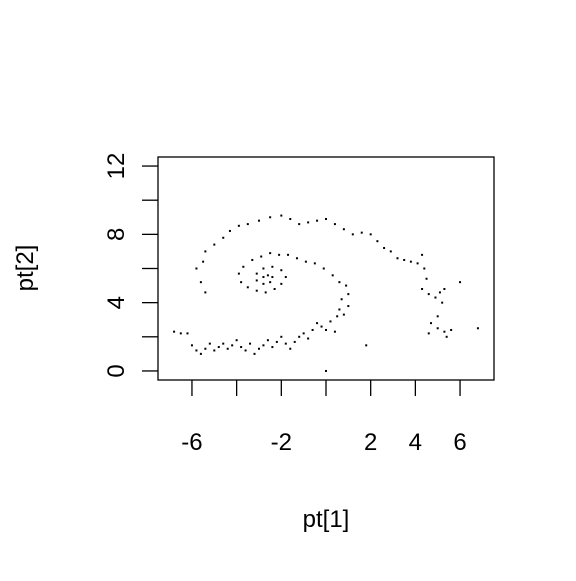 This screenshot has width=576, height=581. What do you see at coordinates (415, 442) in the screenshot?
I see `x-tick-label: 4` at bounding box center [415, 442].